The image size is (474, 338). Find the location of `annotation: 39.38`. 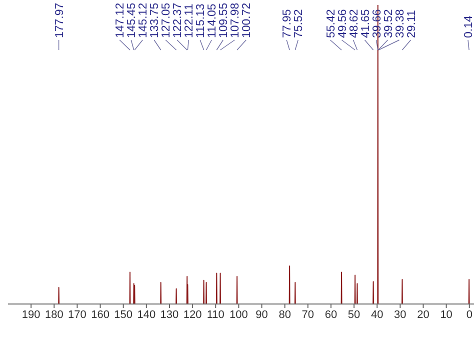

annotation: 39.38 is located at coordinates (400, 23).